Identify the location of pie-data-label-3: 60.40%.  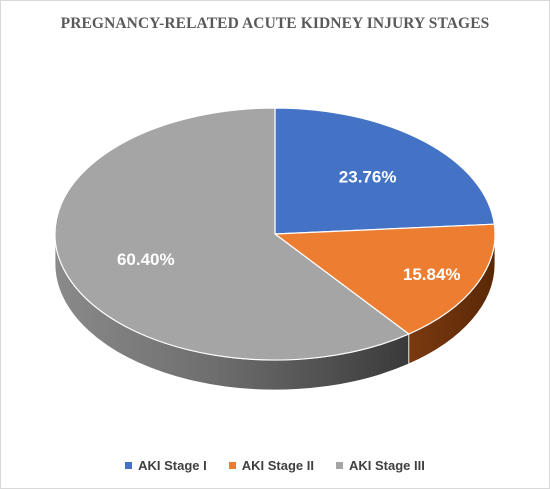
(146, 259).